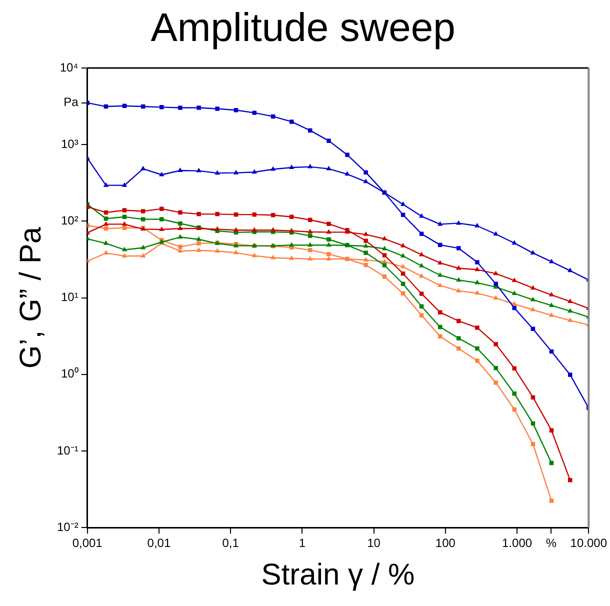 The image size is (610, 606). I want to click on y-tick-label: 10⁰, so click(69, 373).